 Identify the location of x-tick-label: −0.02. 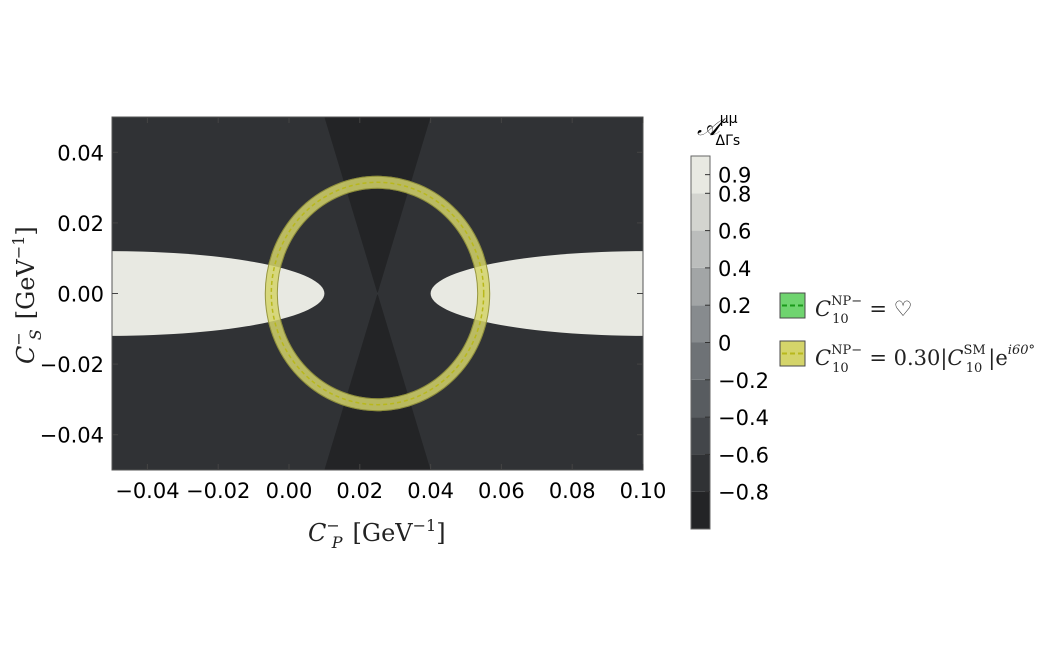
(218, 491).